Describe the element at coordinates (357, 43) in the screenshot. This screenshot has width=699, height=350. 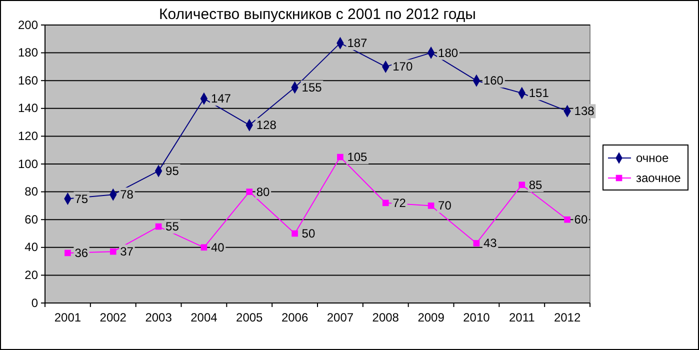
I see `data-label: 187` at that location.